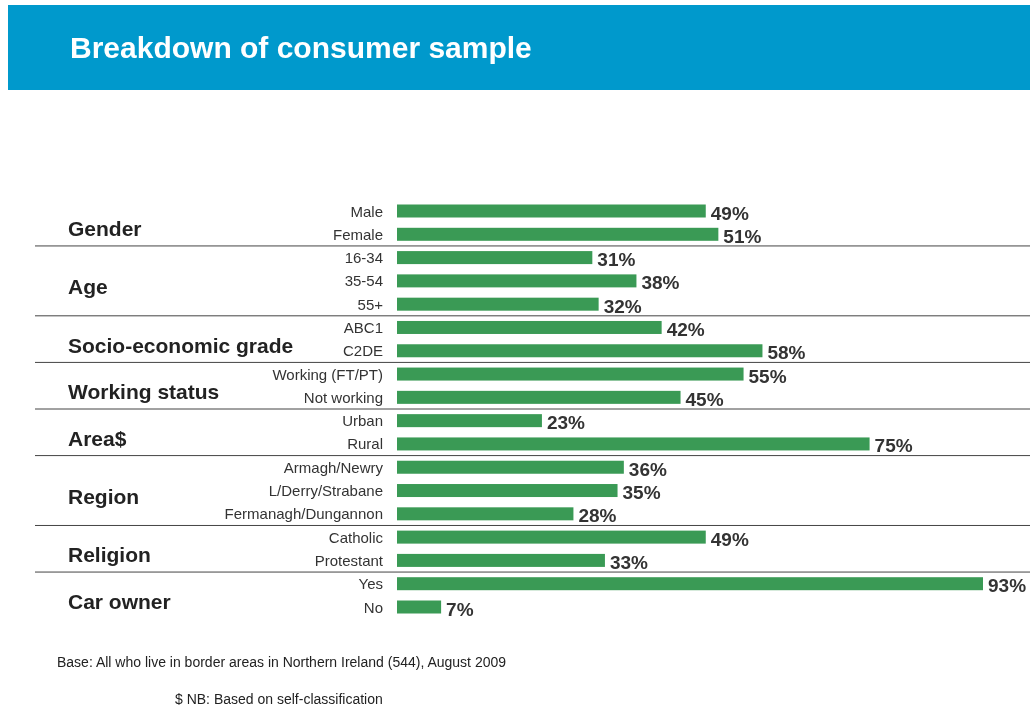  I want to click on text: Gender, so click(105, 229).